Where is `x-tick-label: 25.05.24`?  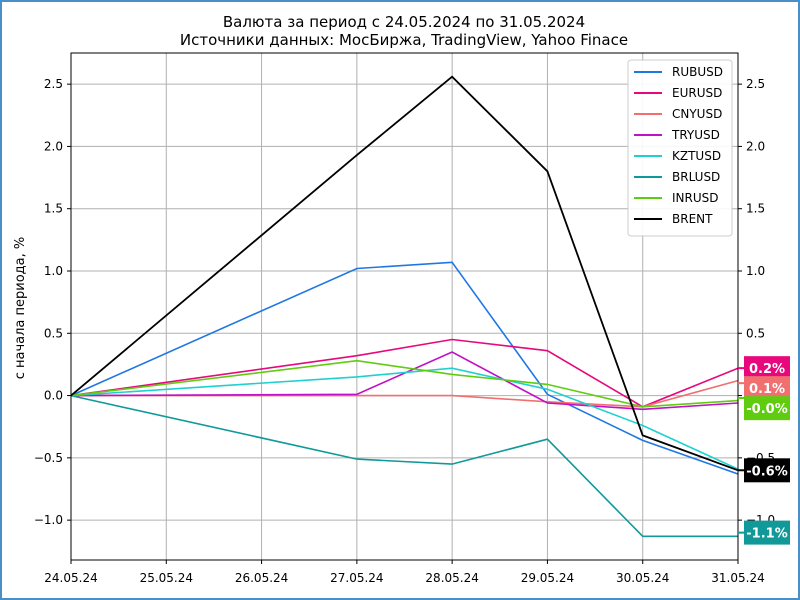 x-tick-label: 25.05.24 is located at coordinates (166, 578).